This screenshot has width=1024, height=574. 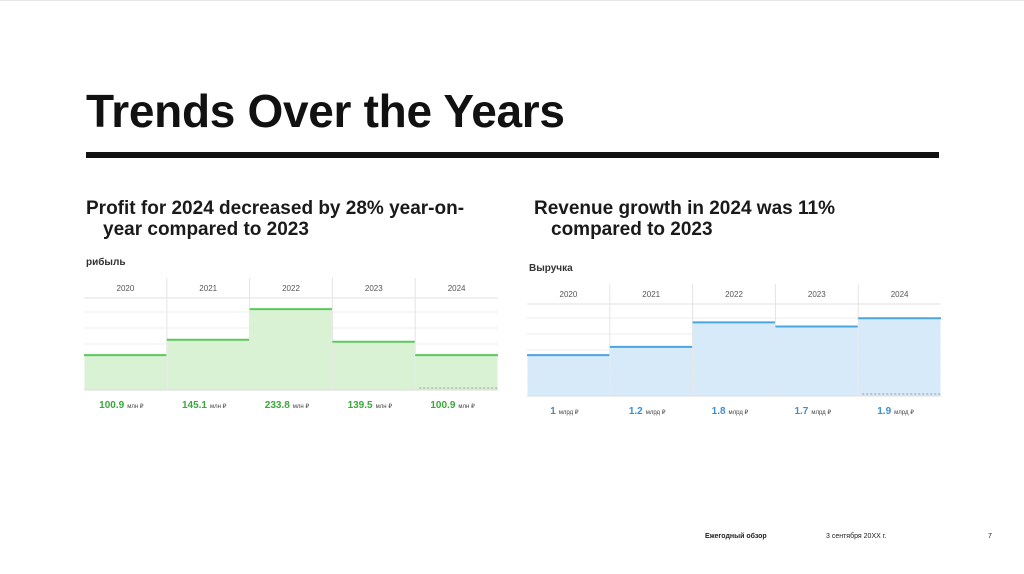 I want to click on bullet-profit-line2: year compared to 2023, so click(x=206, y=229).